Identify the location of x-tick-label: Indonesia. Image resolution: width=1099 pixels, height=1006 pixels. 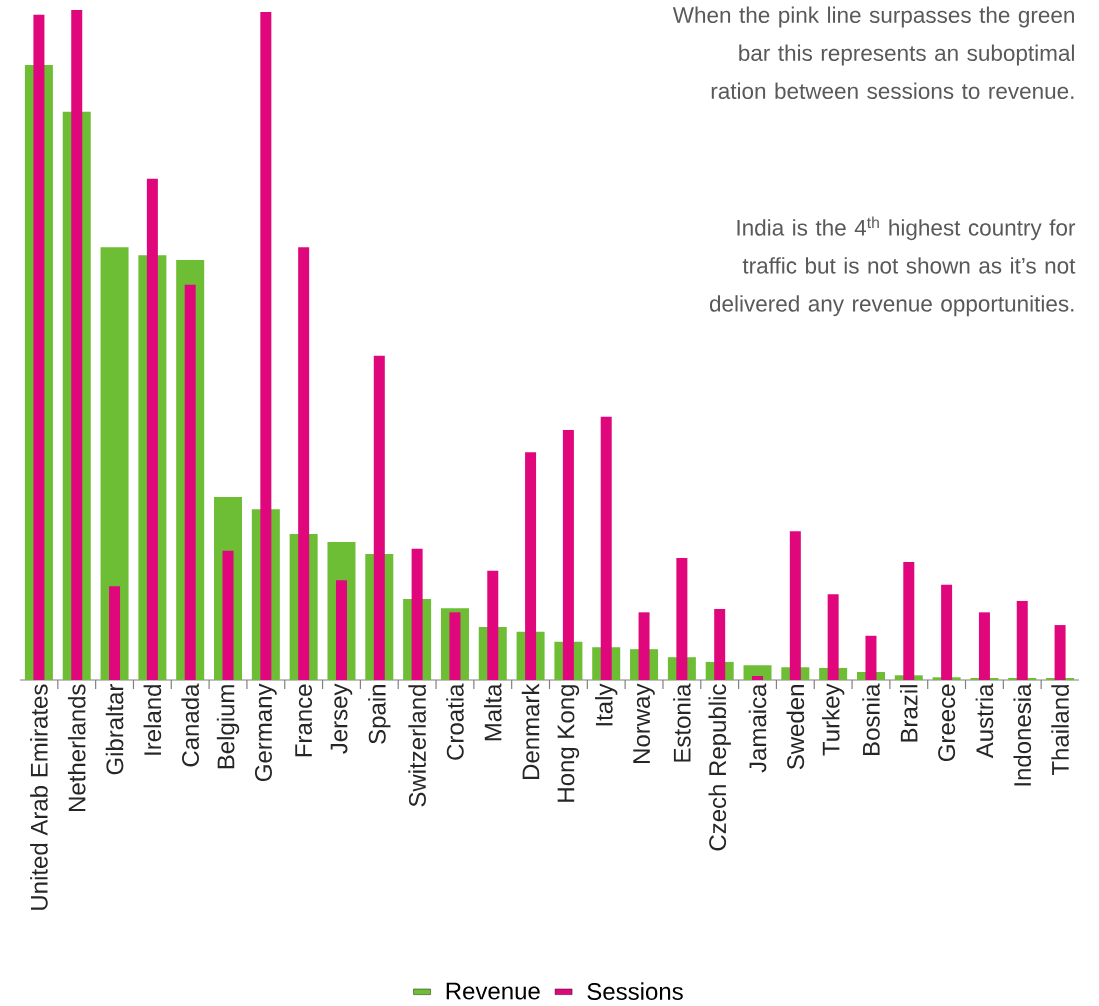
(1022, 734).